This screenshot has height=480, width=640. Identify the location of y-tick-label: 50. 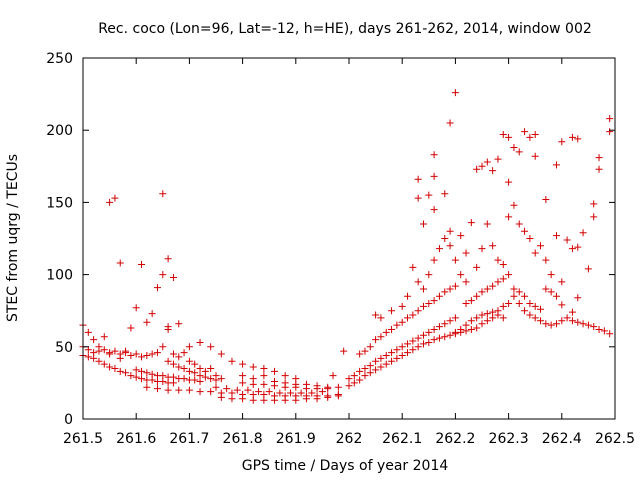
(64, 348).